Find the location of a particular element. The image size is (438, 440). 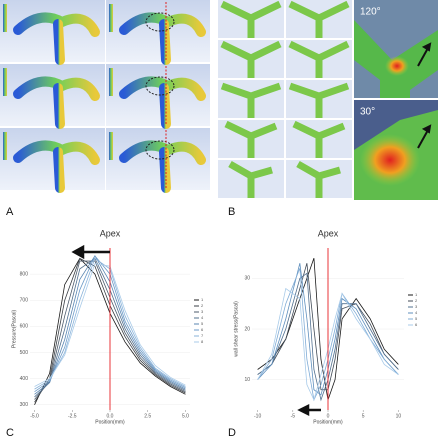

y-axis-label: Pressure(Pascal) is located at coordinates (14, 329).